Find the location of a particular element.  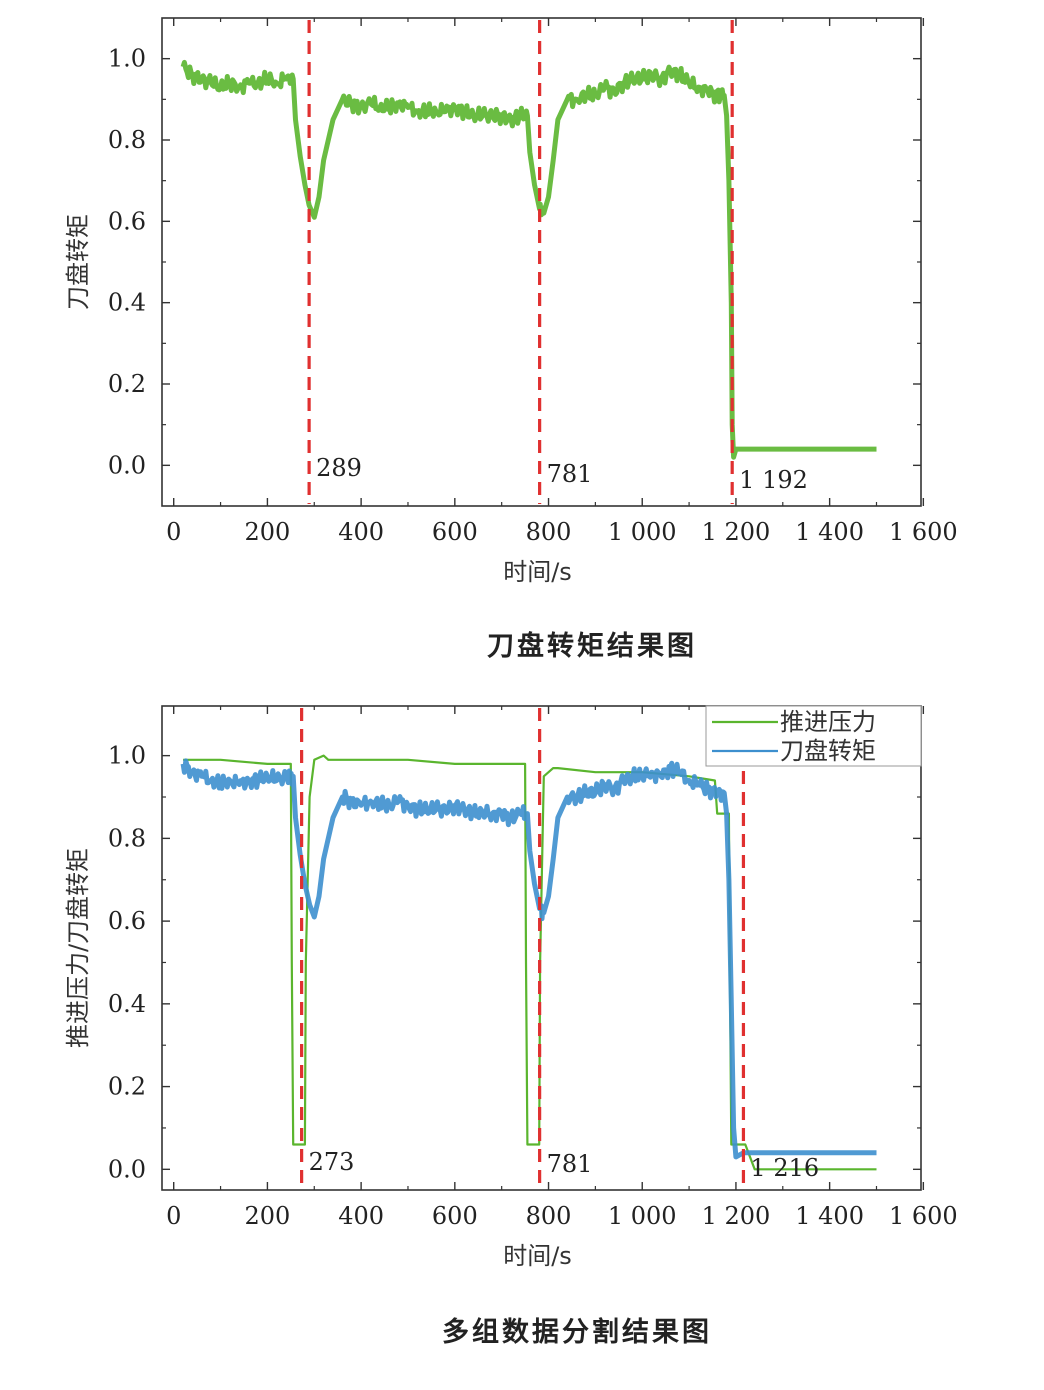

split-marker-label: 289 is located at coordinates (339, 468).